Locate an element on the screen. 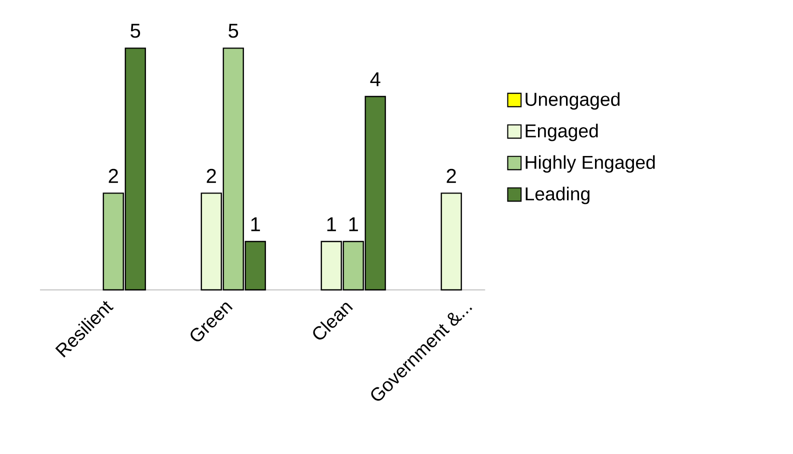  legend-label: Unengaged is located at coordinates (573, 101).